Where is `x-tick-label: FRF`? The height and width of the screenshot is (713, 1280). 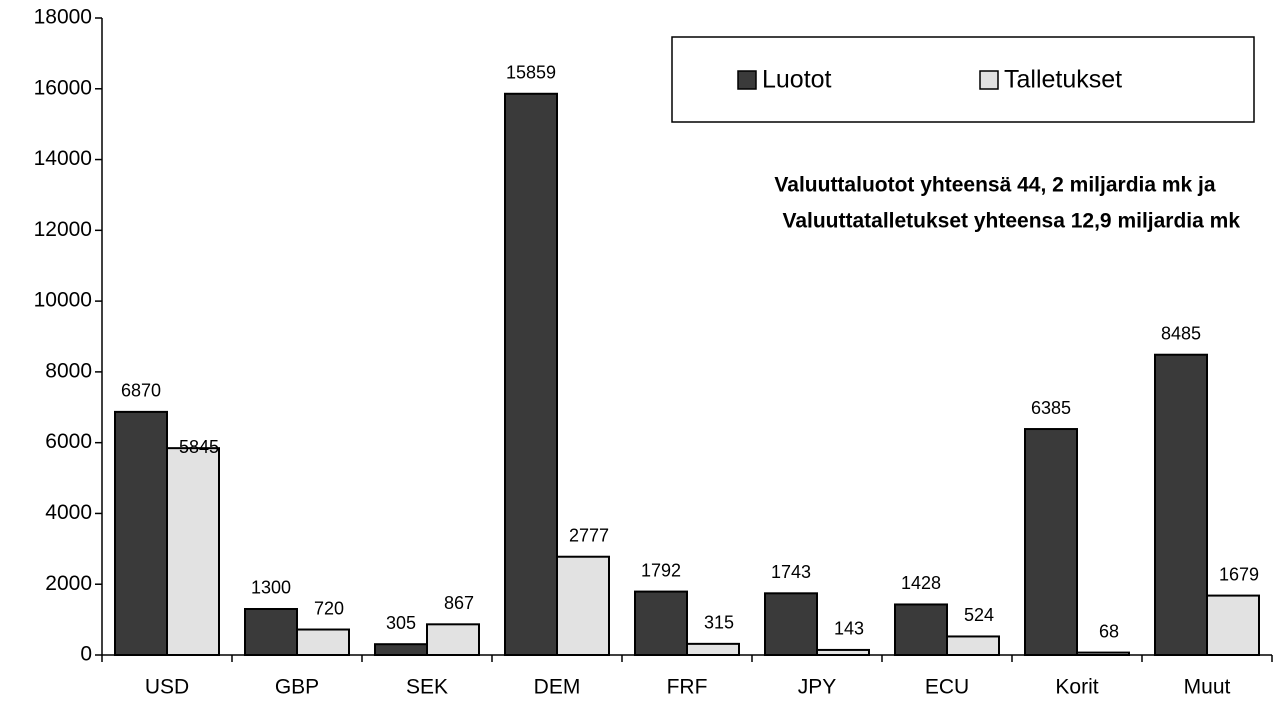 x-tick-label: FRF is located at coordinates (687, 687).